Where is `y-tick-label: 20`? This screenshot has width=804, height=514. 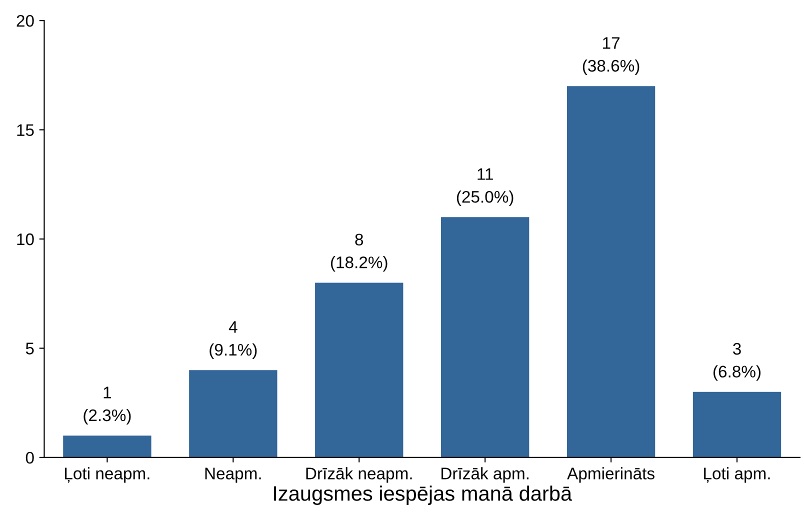
y-tick-label: 20 is located at coordinates (25, 20).